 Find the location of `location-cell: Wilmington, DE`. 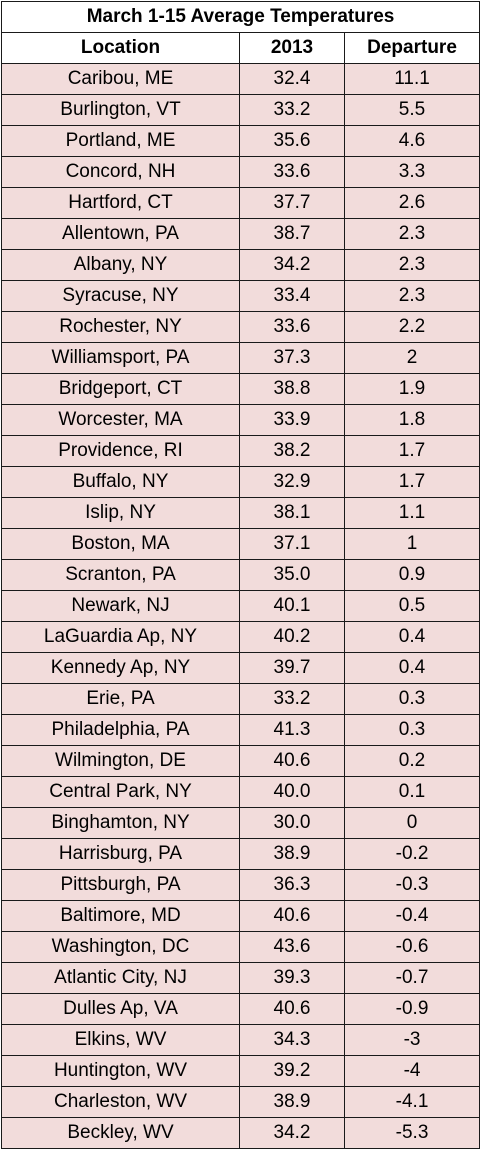

location-cell: Wilmington, DE is located at coordinates (120, 761).